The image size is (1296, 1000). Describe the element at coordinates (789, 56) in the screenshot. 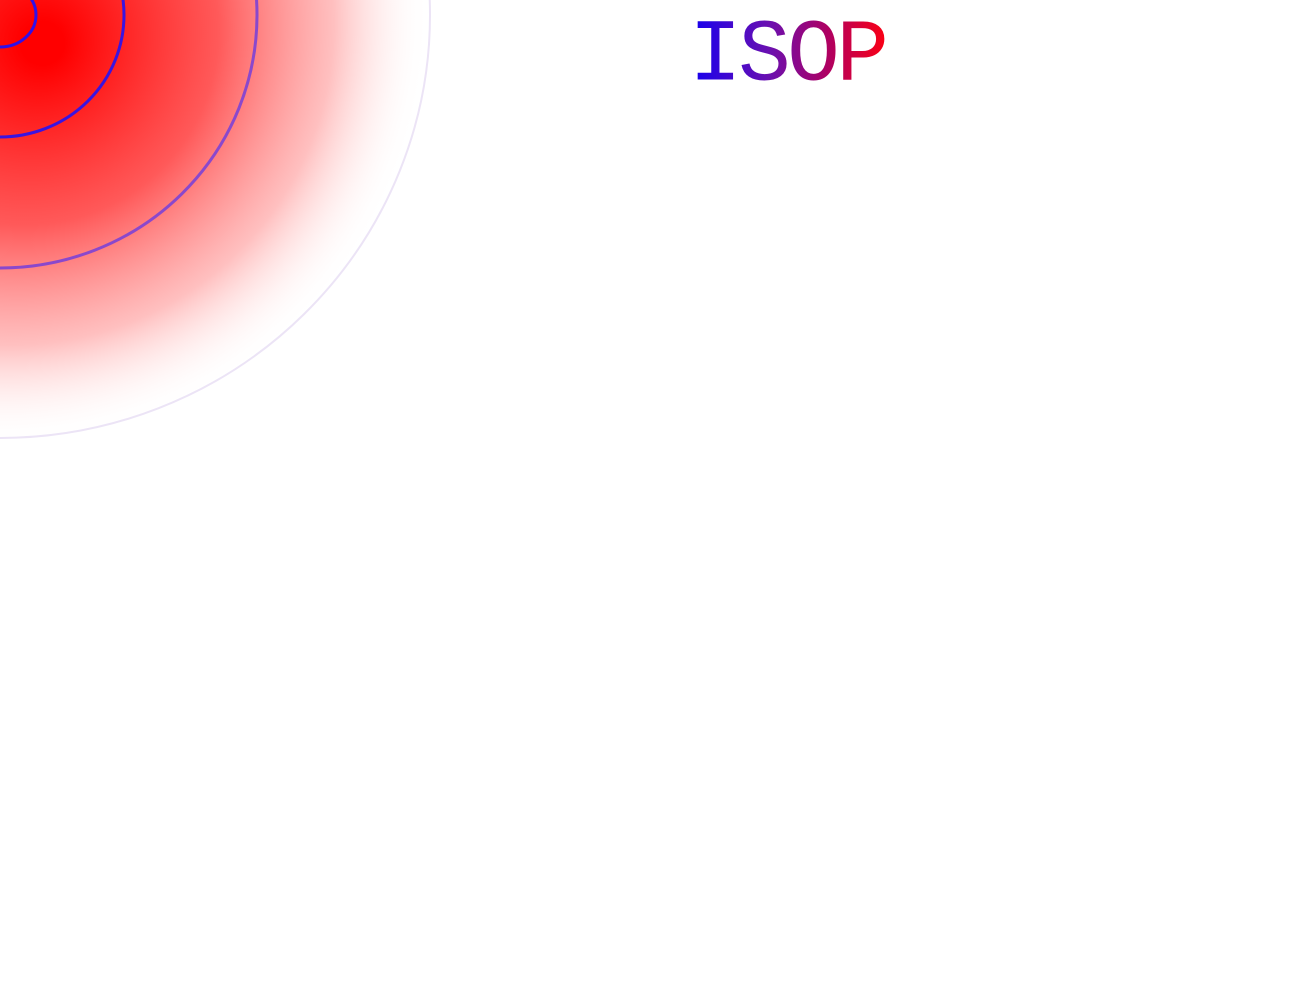

I see `logo: ISOP` at that location.